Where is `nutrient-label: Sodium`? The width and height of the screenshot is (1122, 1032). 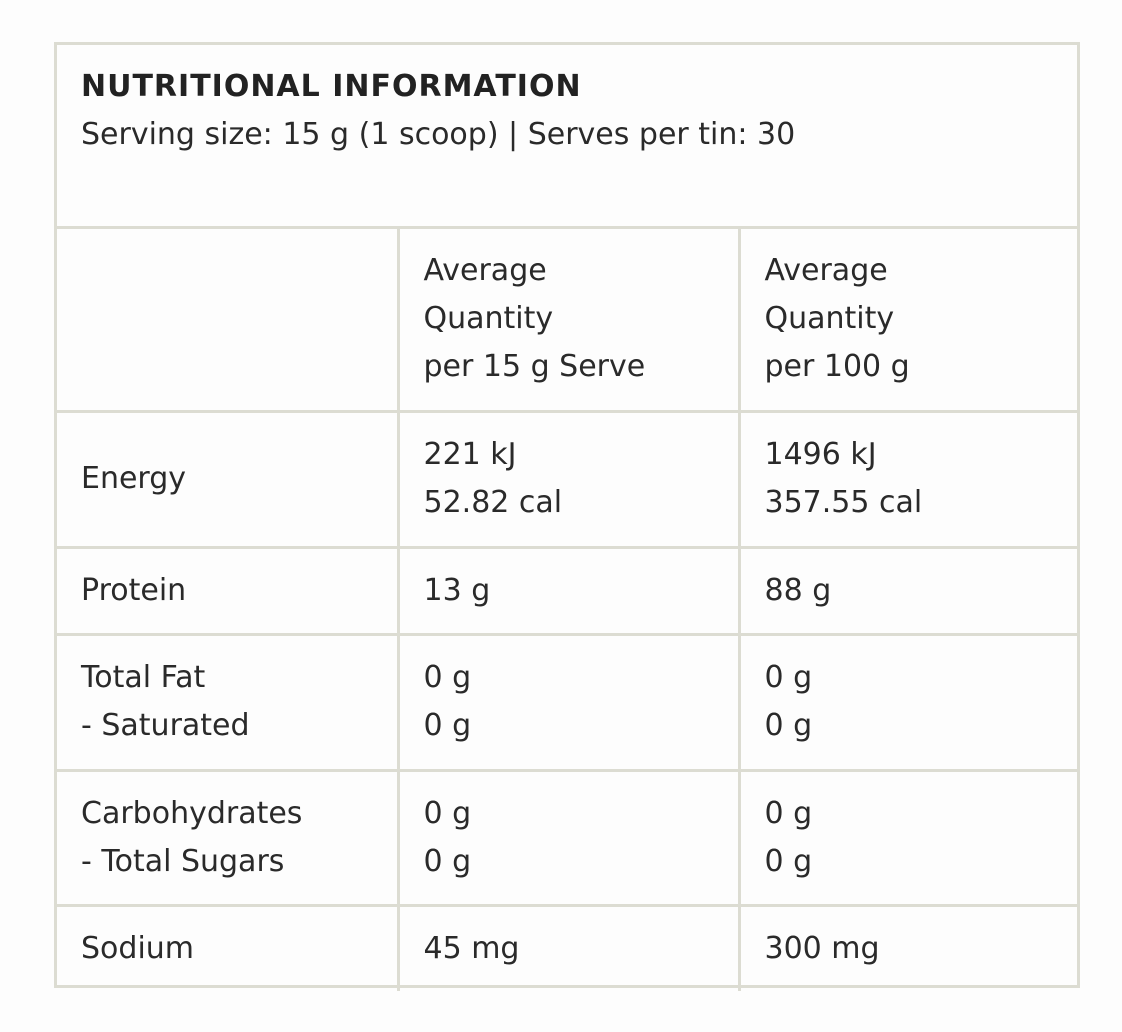 nutrient-label: Sodium is located at coordinates (228, 947).